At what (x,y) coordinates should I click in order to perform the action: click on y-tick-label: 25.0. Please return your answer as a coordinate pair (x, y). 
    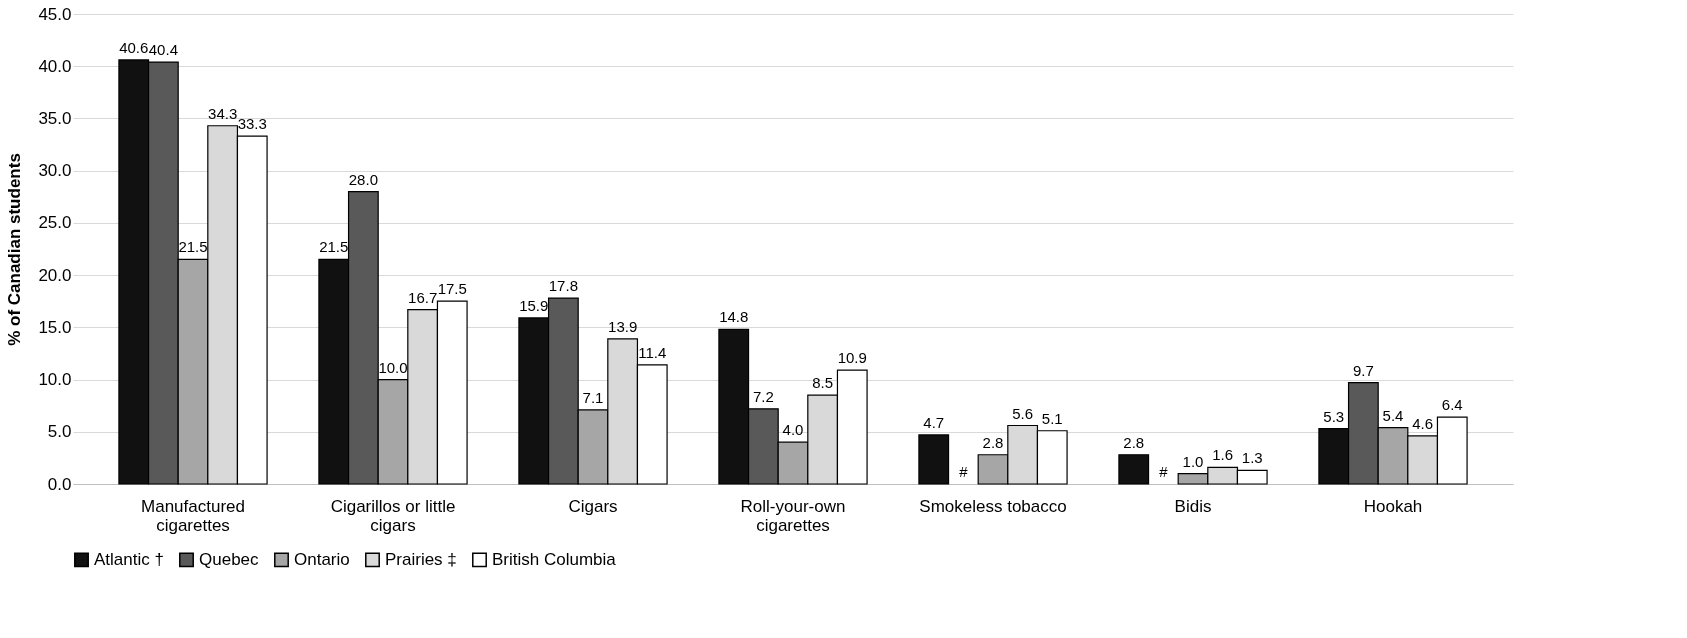
    Looking at the image, I should click on (55, 223).